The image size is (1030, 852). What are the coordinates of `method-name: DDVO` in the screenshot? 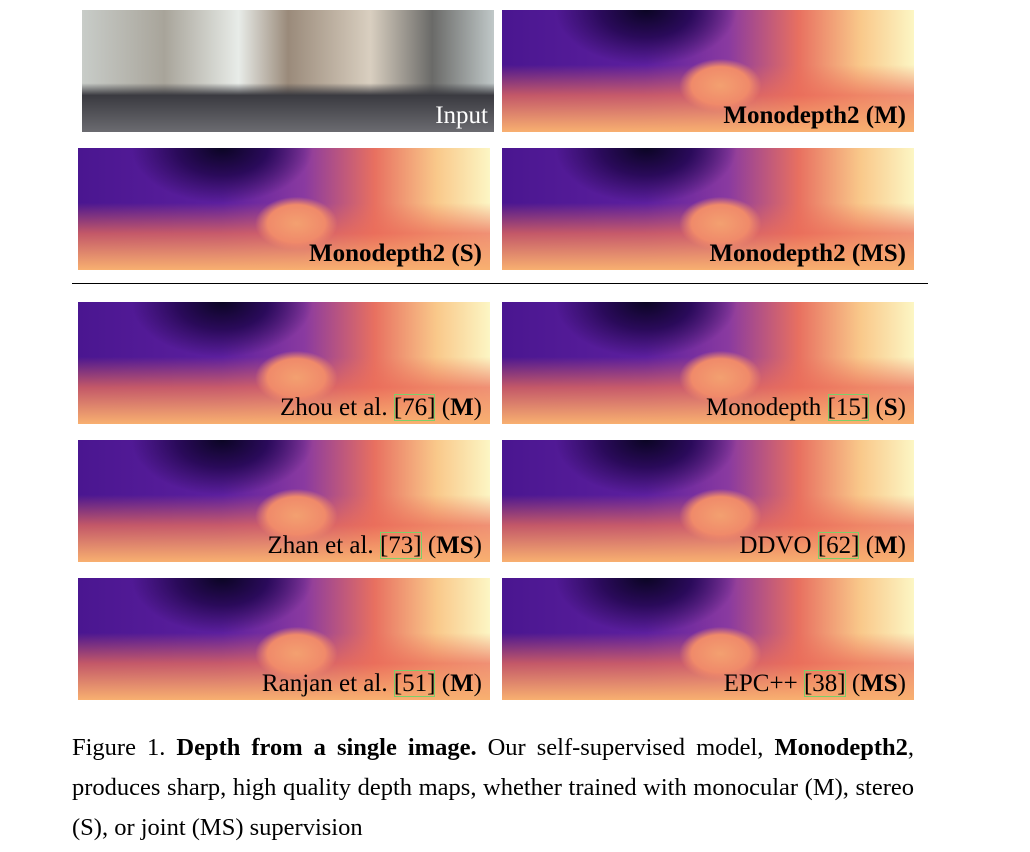 It's located at (778, 545).